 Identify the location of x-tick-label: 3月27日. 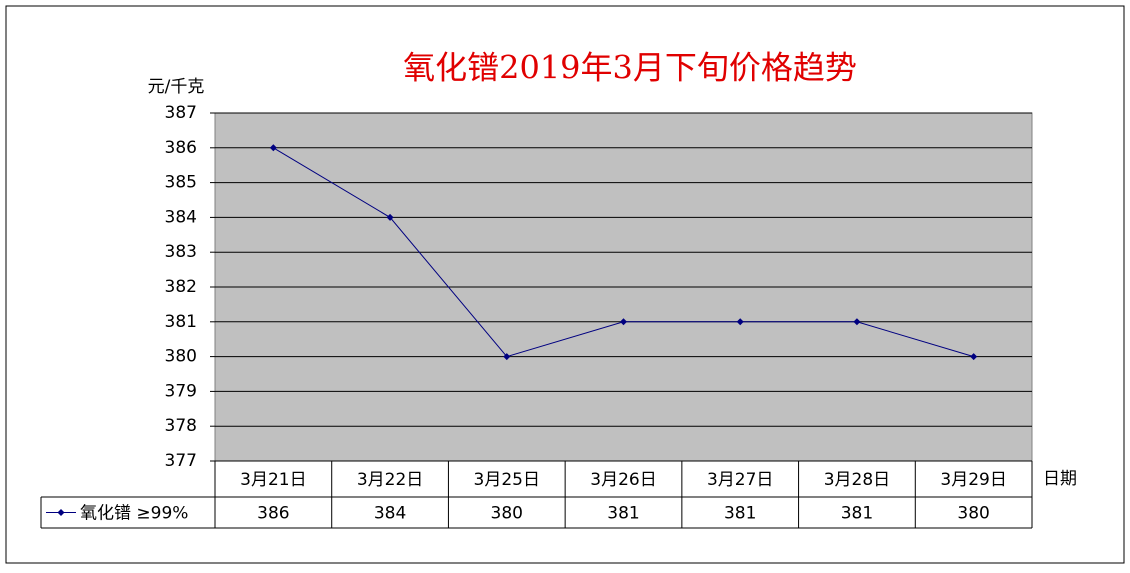
(740, 480).